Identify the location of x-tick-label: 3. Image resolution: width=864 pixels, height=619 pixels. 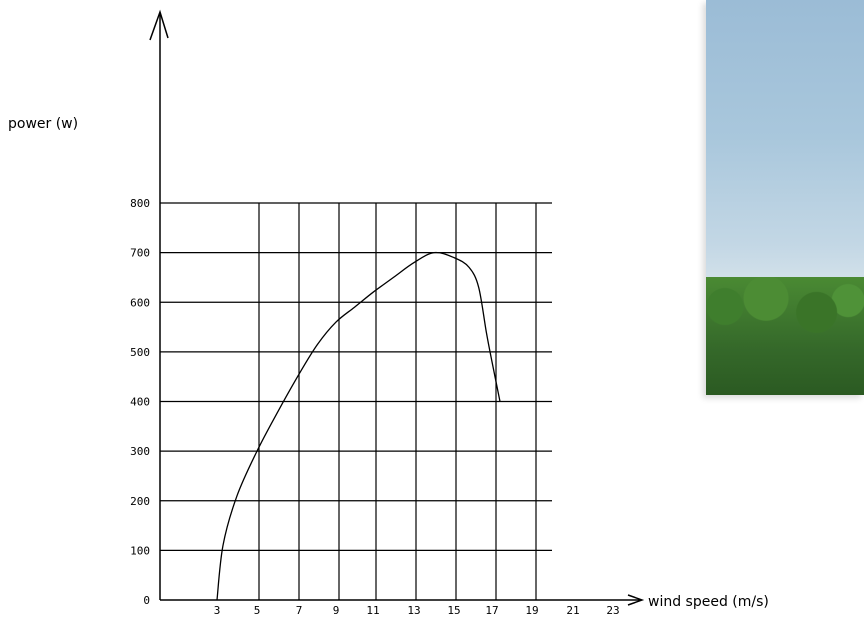
(217, 610).